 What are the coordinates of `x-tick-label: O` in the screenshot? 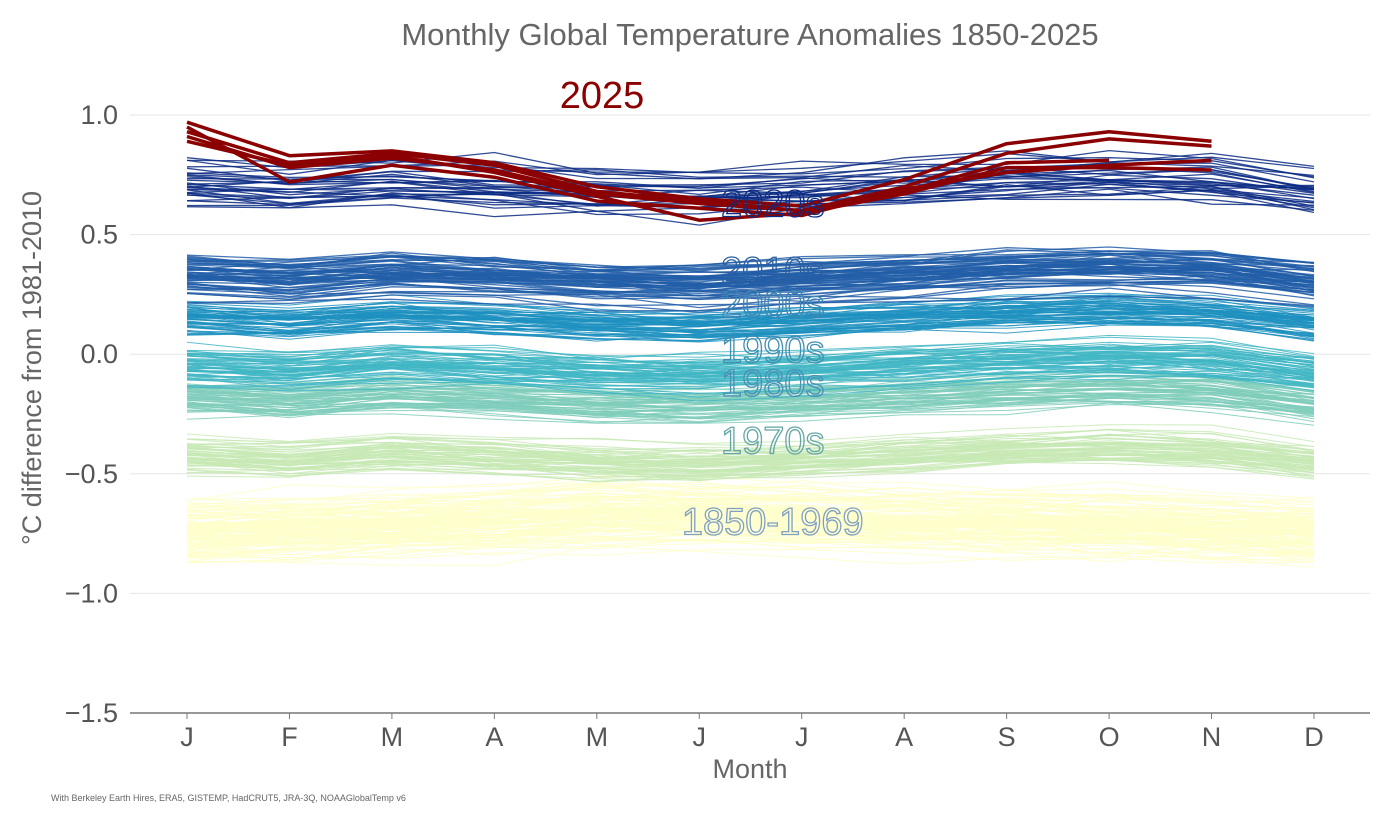 It's located at (1109, 737).